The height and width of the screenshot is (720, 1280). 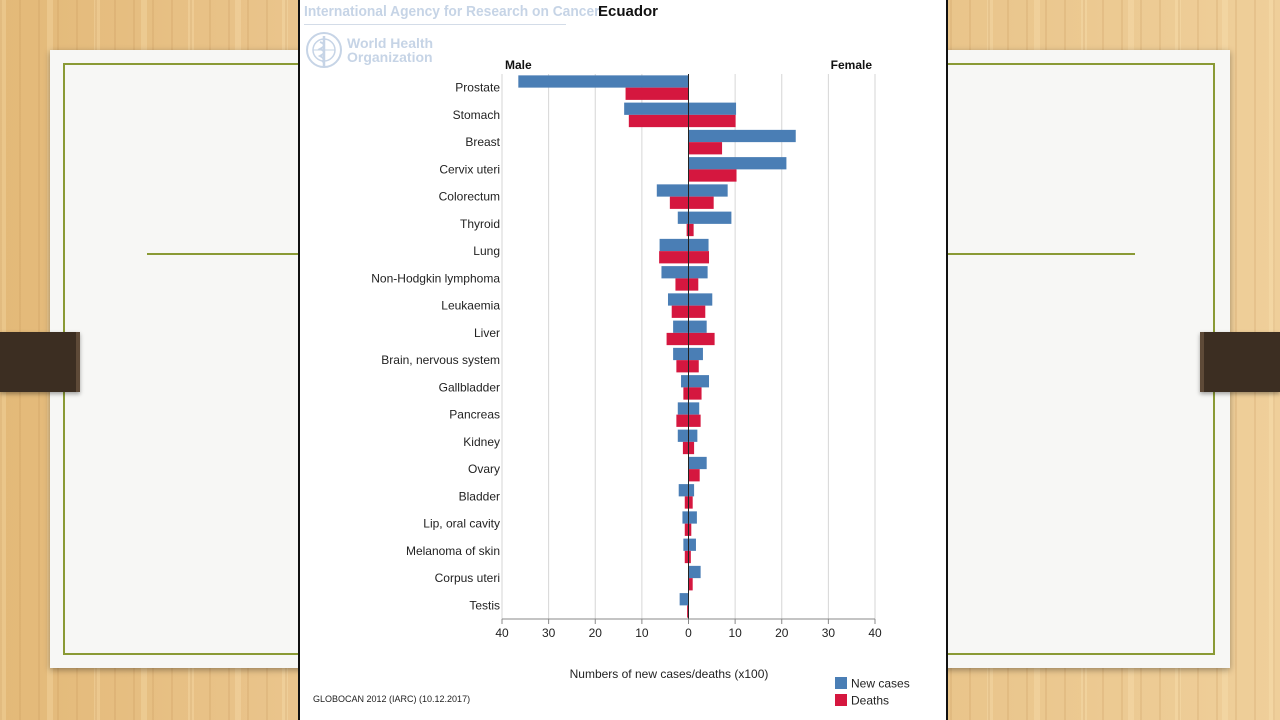 What do you see at coordinates (669, 674) in the screenshot?
I see `x-axis-title: Numbers of new cases/deaths (x100)` at bounding box center [669, 674].